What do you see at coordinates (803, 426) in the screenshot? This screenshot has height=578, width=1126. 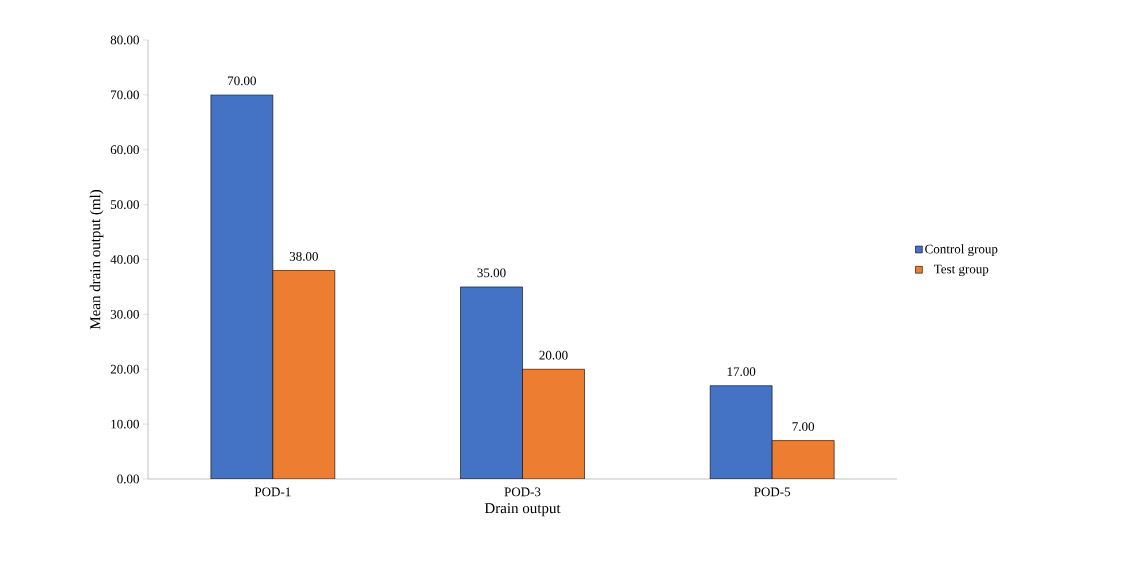 I see `data-label: 7.00` at bounding box center [803, 426].